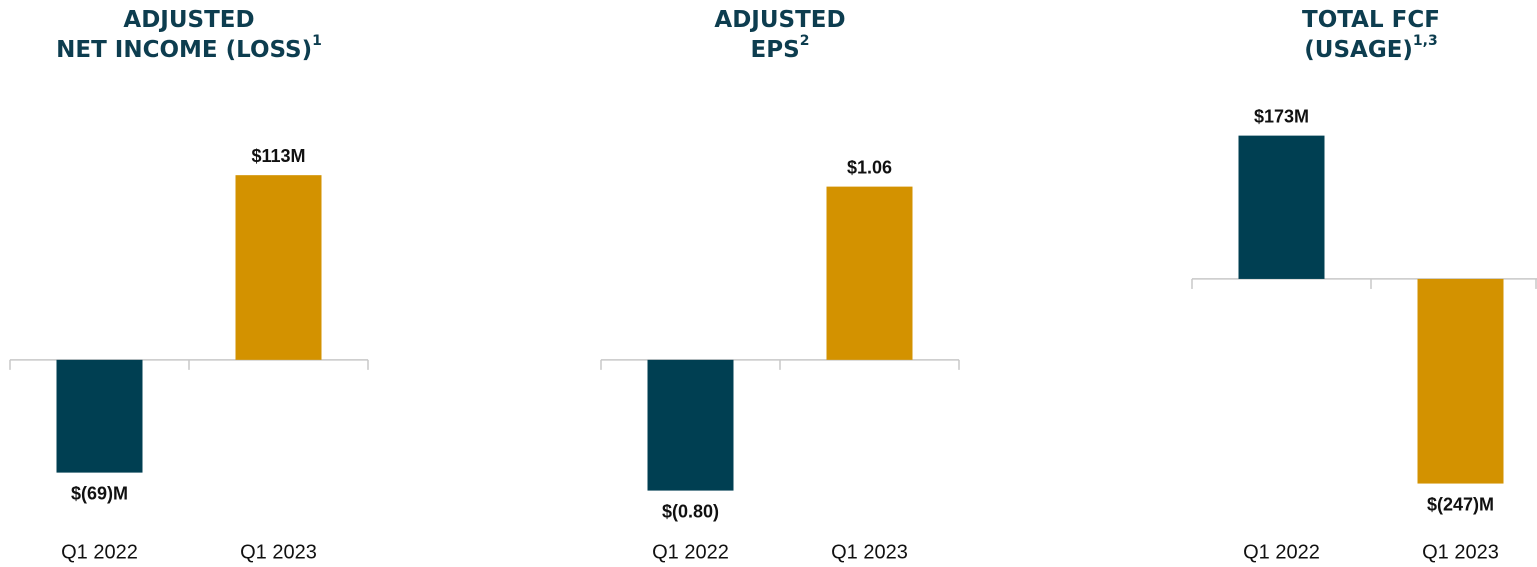  I want to click on title-line: (USAGE), so click(1358, 50).